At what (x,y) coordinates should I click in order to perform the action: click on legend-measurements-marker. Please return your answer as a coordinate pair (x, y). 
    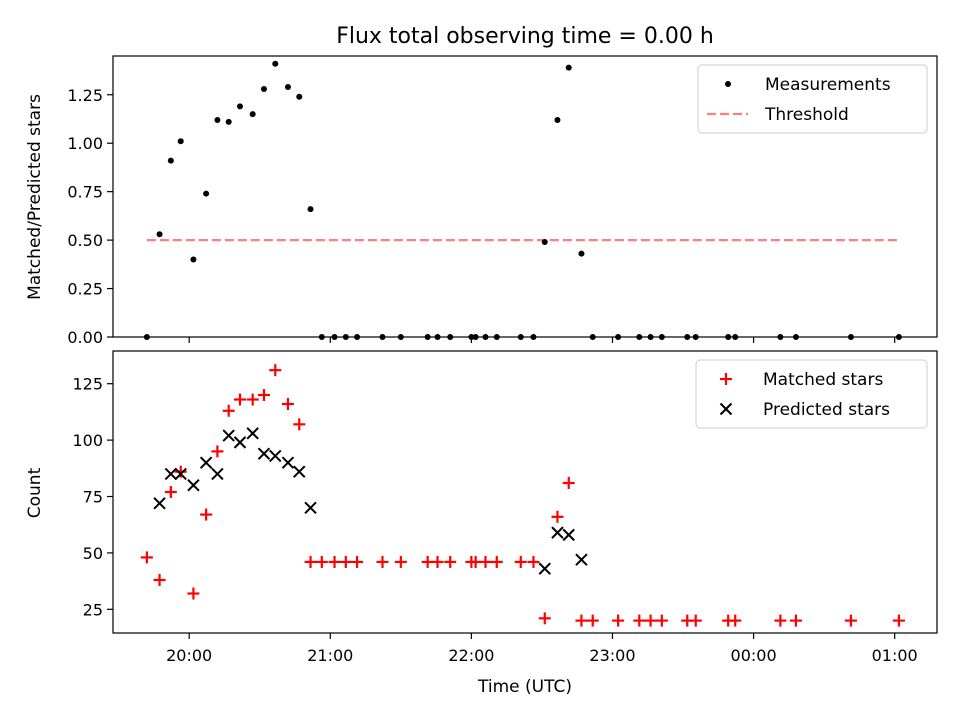
    Looking at the image, I should click on (728, 84).